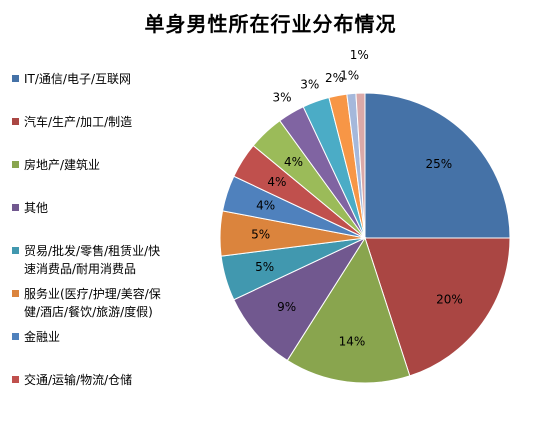 The height and width of the screenshot is (439, 541). I want to click on pie-data-label: 9%, so click(286, 307).